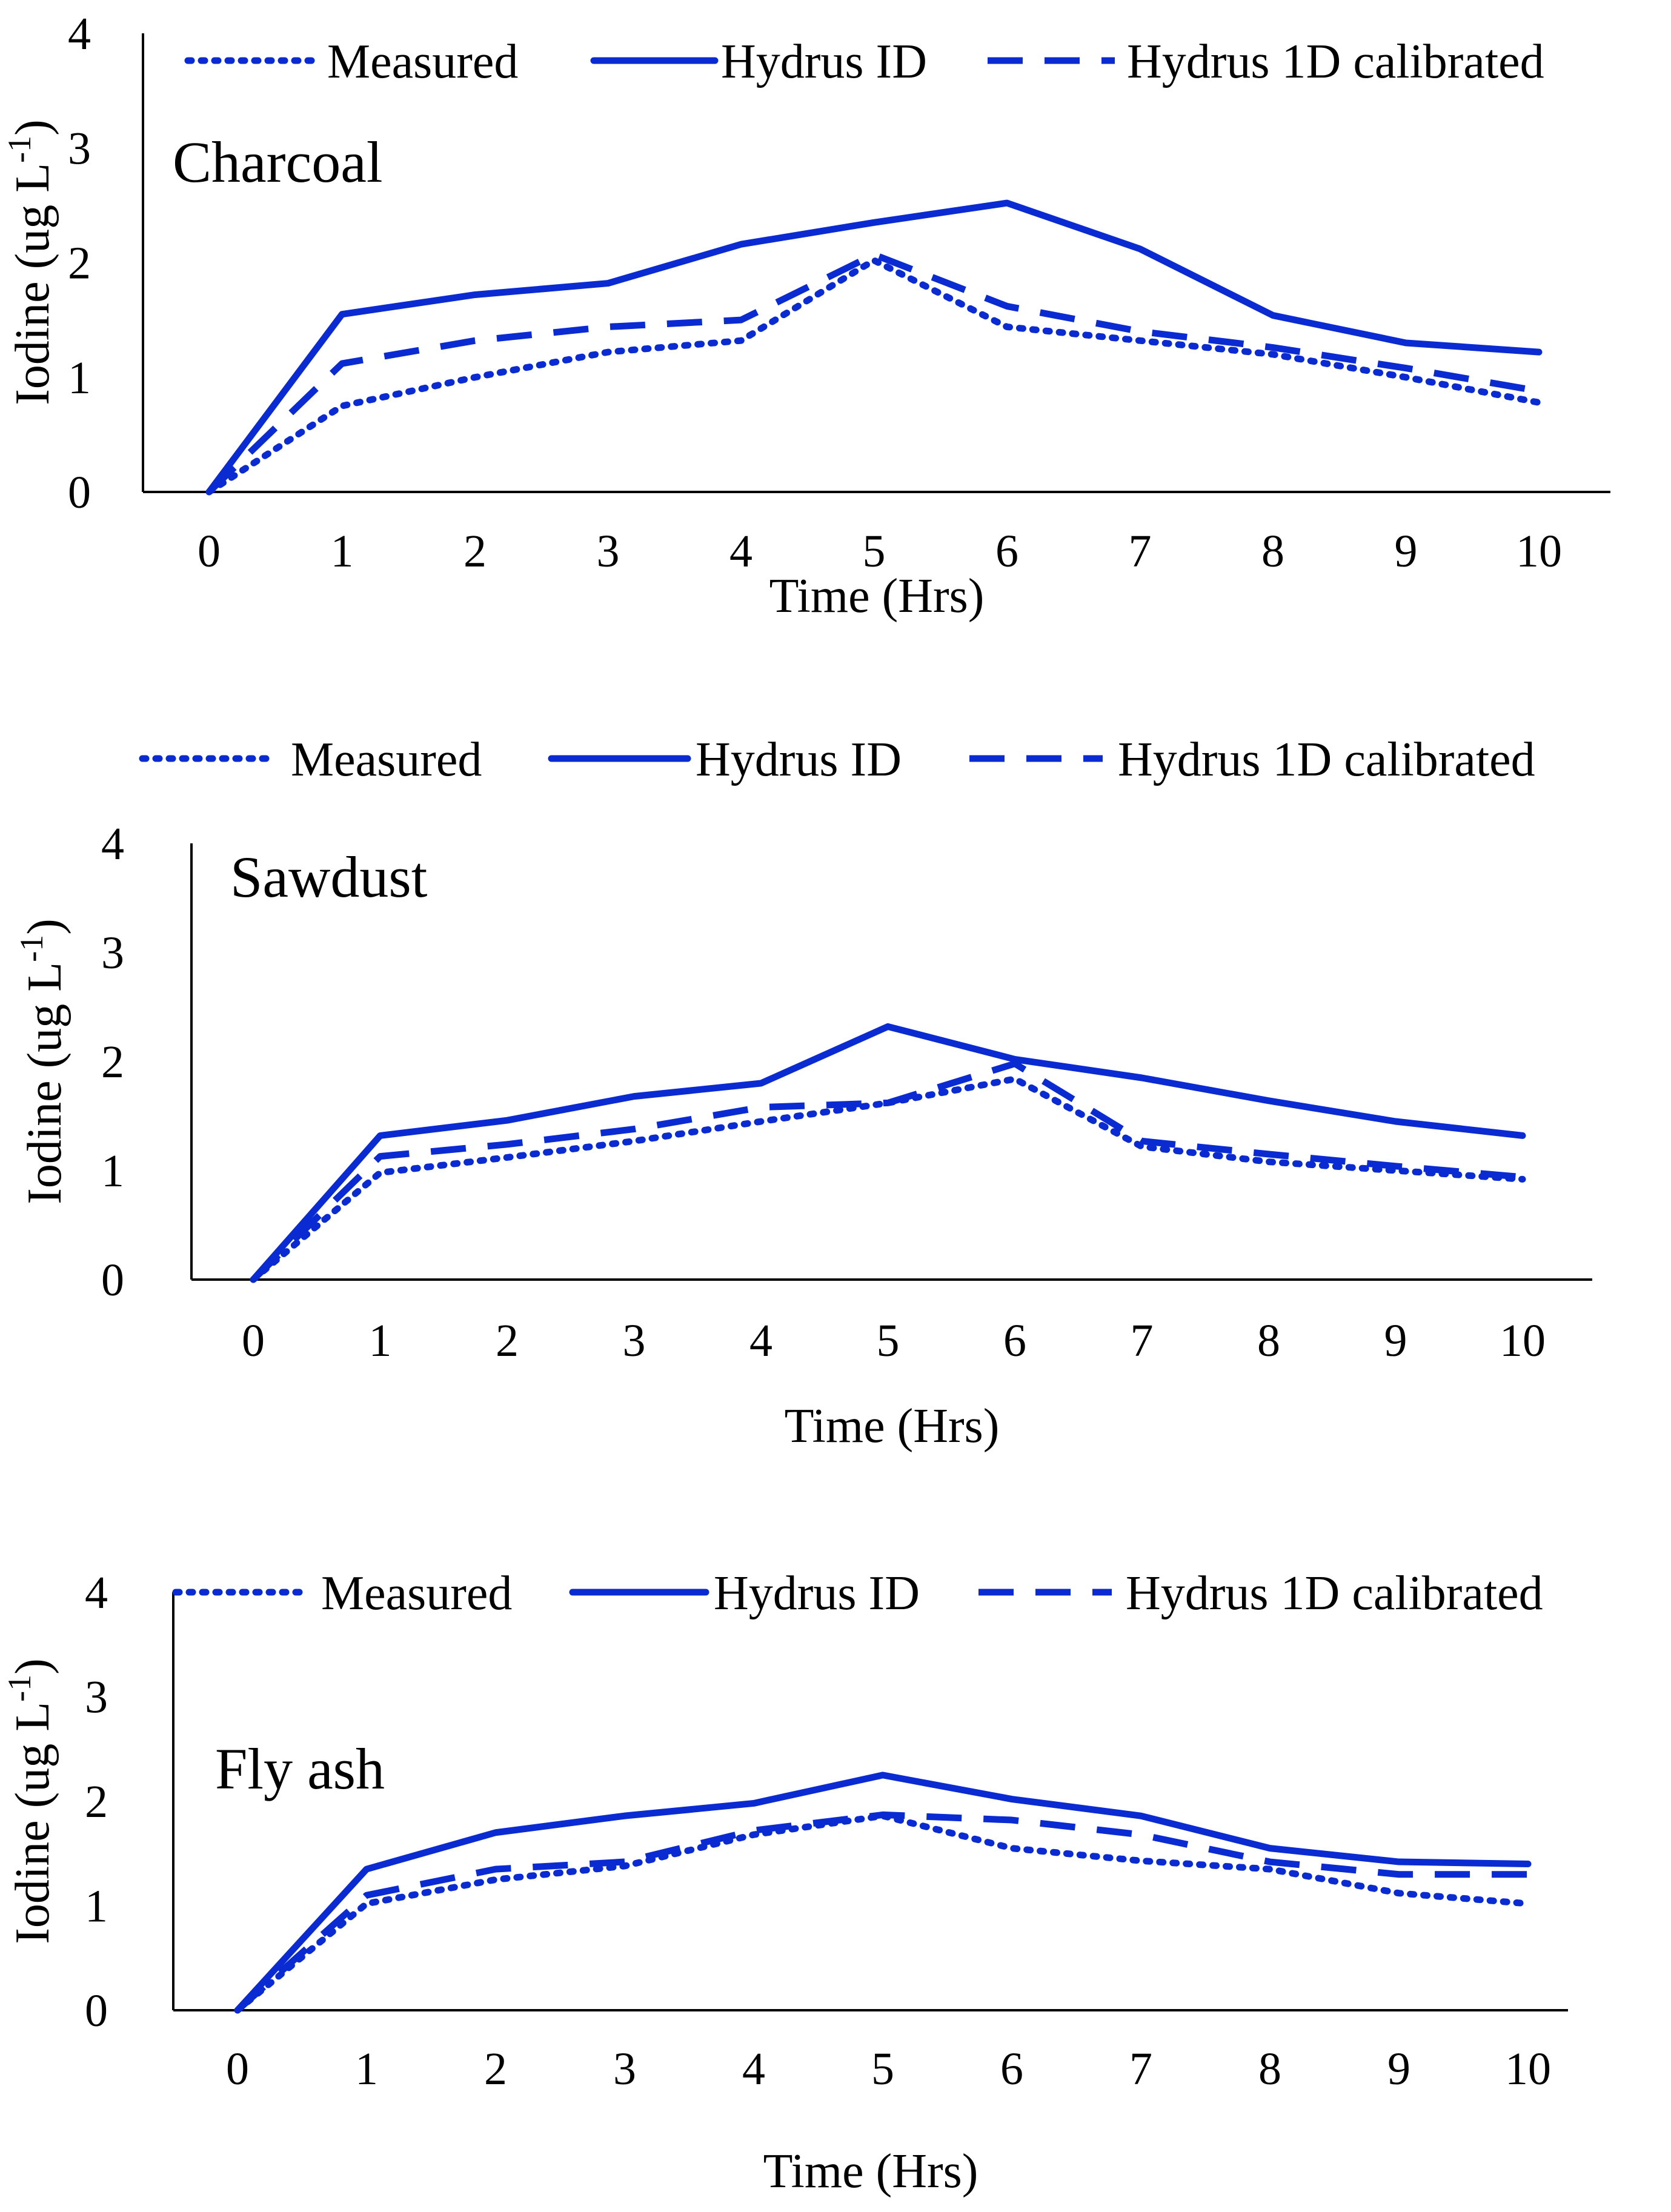 The image size is (1671, 2212). Describe the element at coordinates (329, 877) in the screenshot. I see `panel-title: Sawdust` at that location.